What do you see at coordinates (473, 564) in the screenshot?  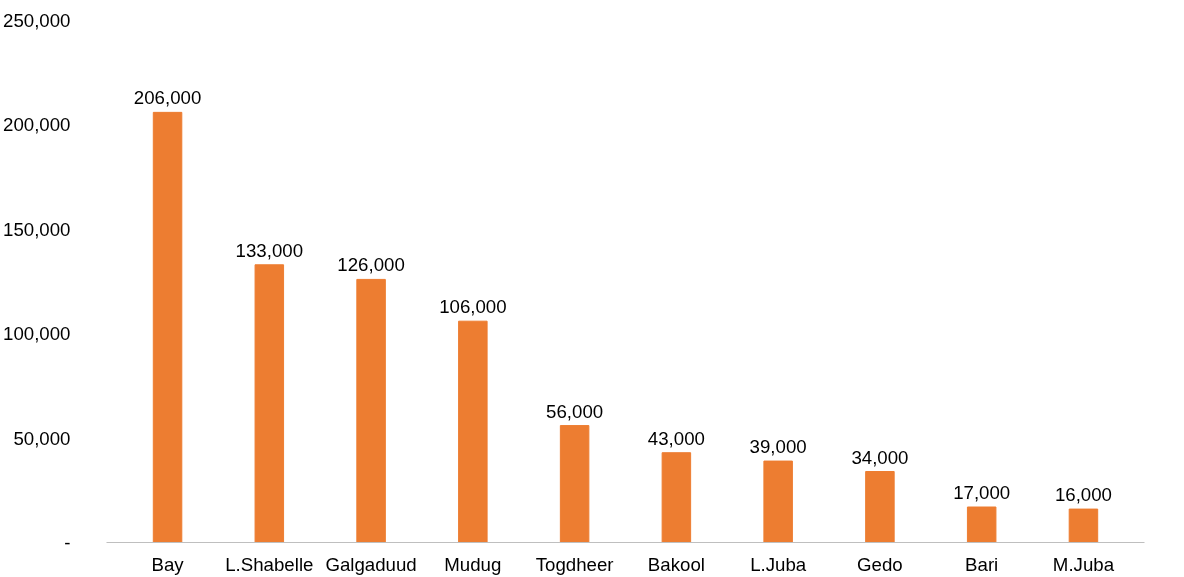 I see `x-tick-label: Mudug` at bounding box center [473, 564].